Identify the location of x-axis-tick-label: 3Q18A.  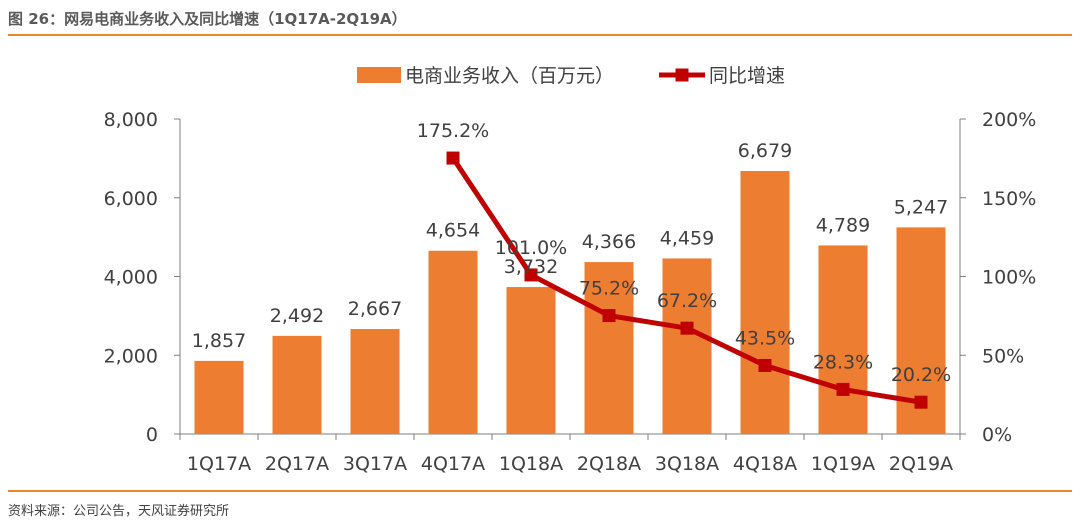
(687, 464).